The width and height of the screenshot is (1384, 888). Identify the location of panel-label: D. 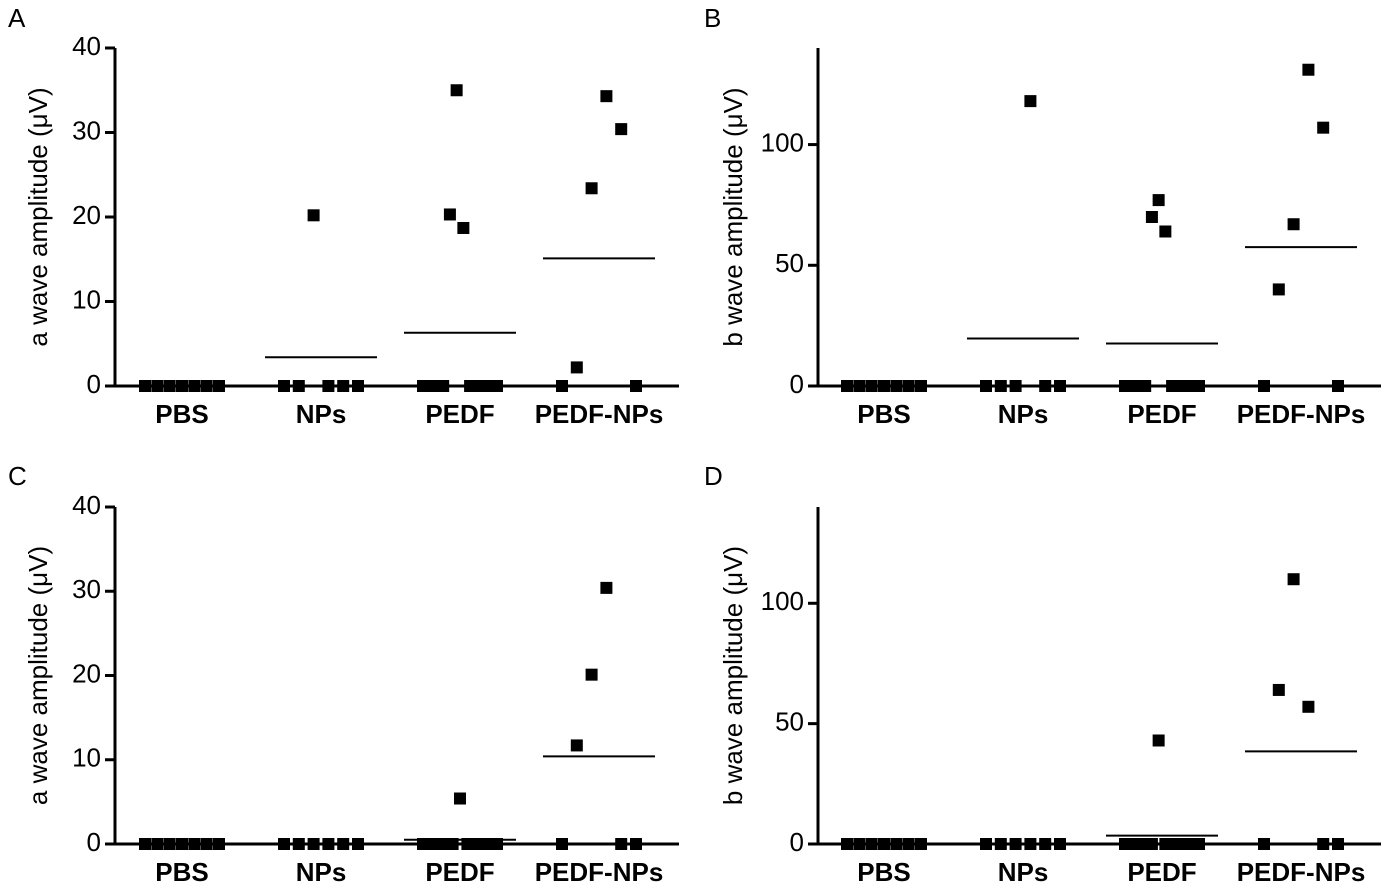
(713, 476).